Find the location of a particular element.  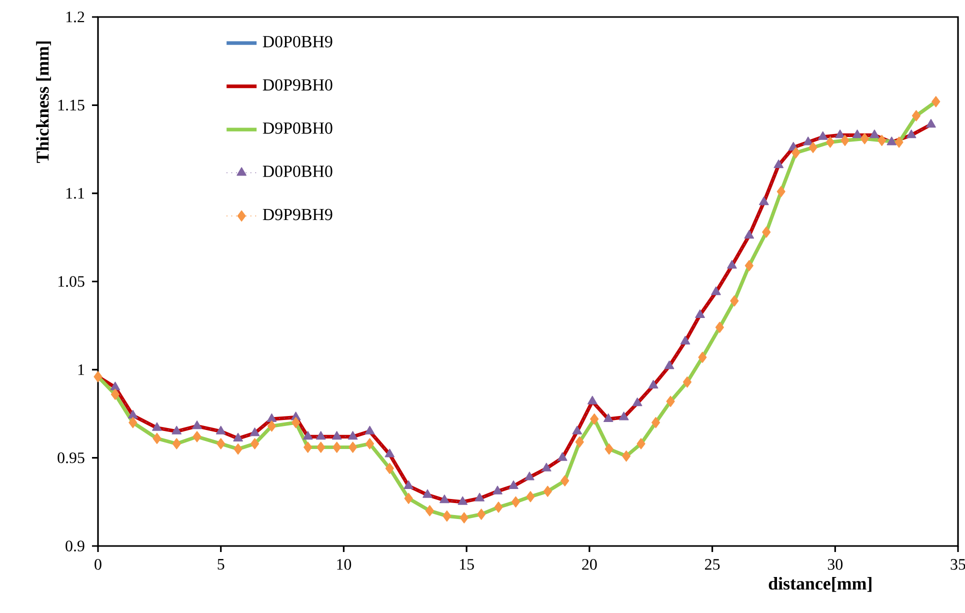

x-tick-label: 20 is located at coordinates (589, 564).